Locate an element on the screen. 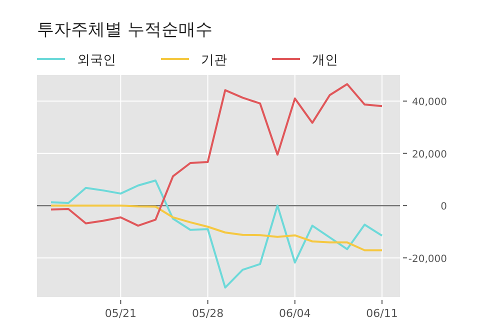 This screenshot has width=500, height=323. legend-label: 기관 is located at coordinates (214, 60).